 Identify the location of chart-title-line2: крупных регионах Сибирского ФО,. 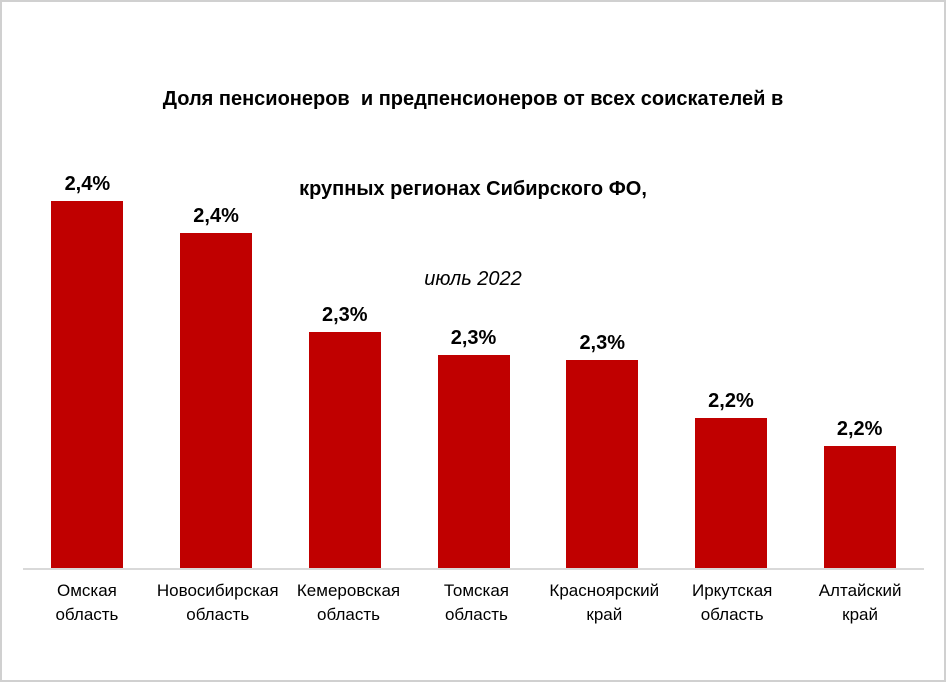
(473, 189).